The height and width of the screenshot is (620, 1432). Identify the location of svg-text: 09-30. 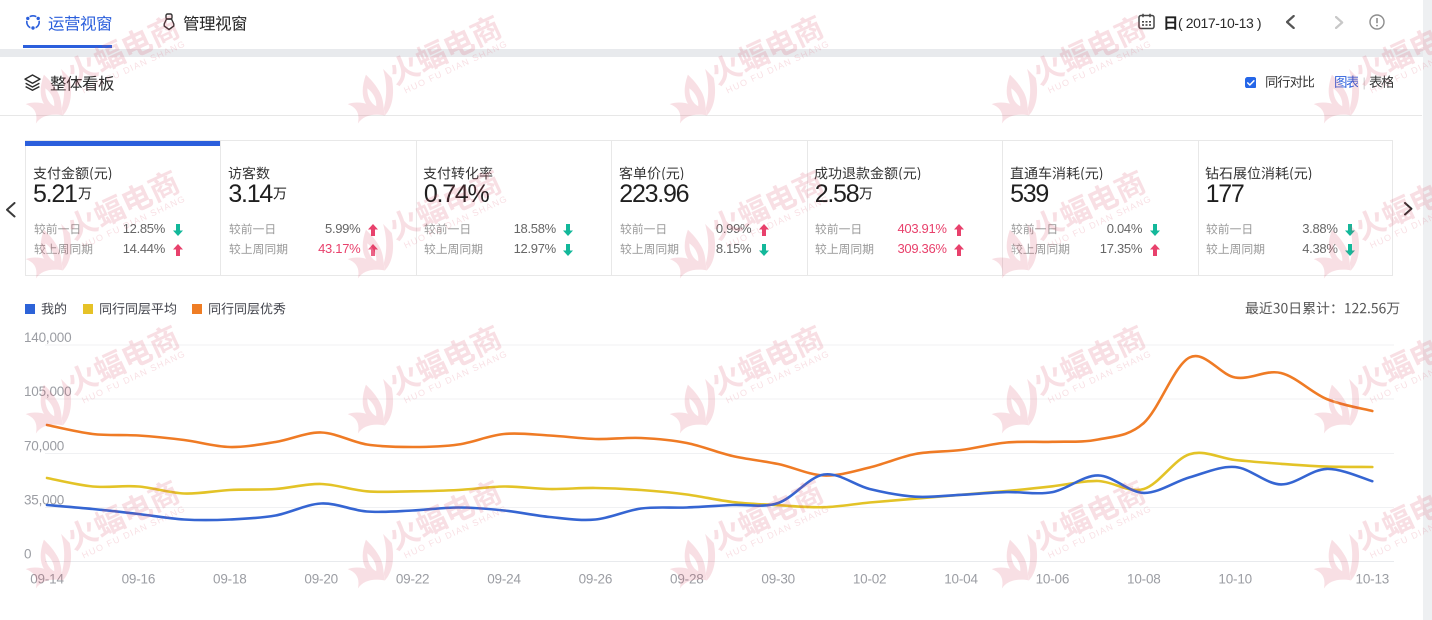
(778, 579).